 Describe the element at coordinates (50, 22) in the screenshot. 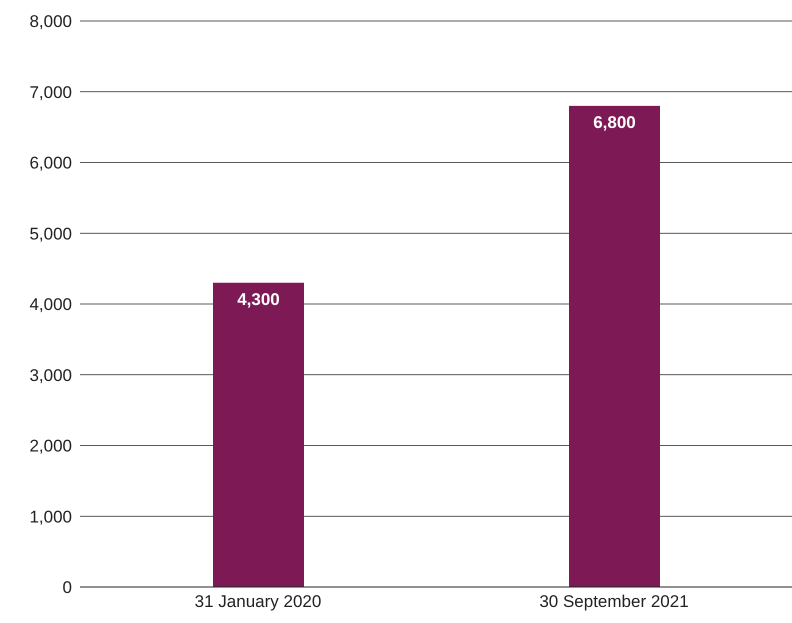

I see `y-tick-label: 8,000` at that location.